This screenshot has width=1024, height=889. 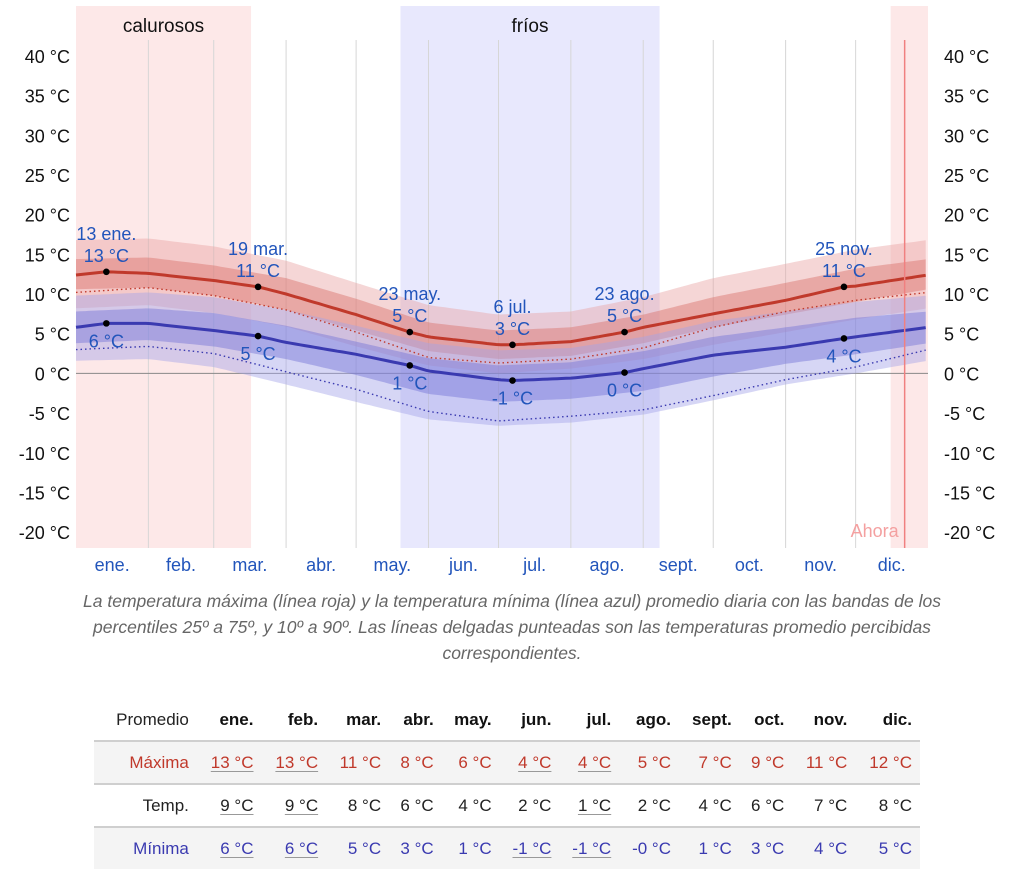 I want to click on table-month-header: ago., so click(x=653, y=719).